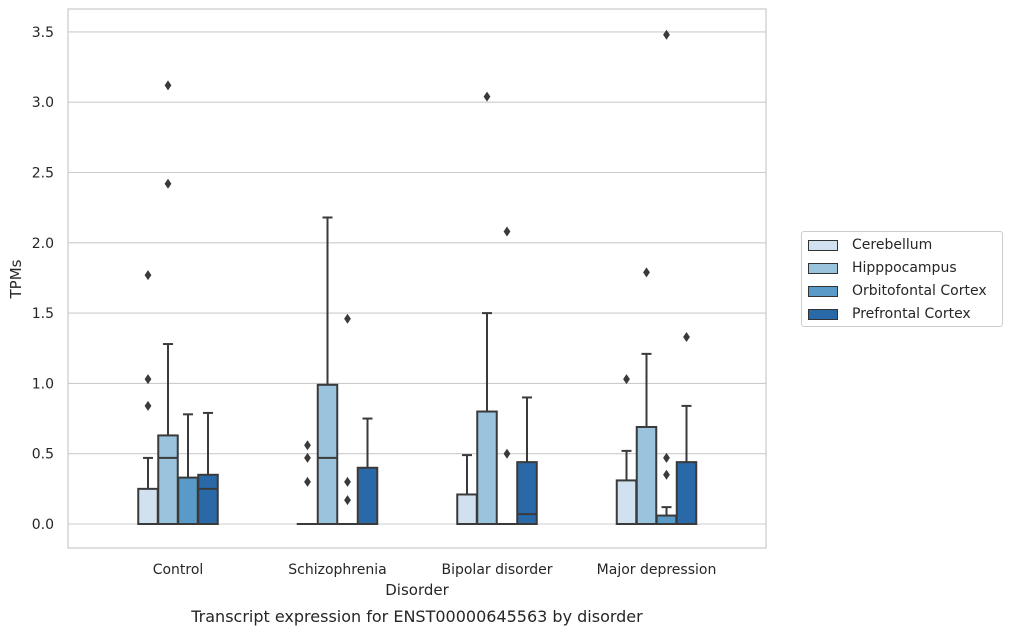 This screenshot has width=1014, height=638. I want to click on legend-item-orbitofrontal-cortex: Orbitofontal Cortex, so click(897, 291).